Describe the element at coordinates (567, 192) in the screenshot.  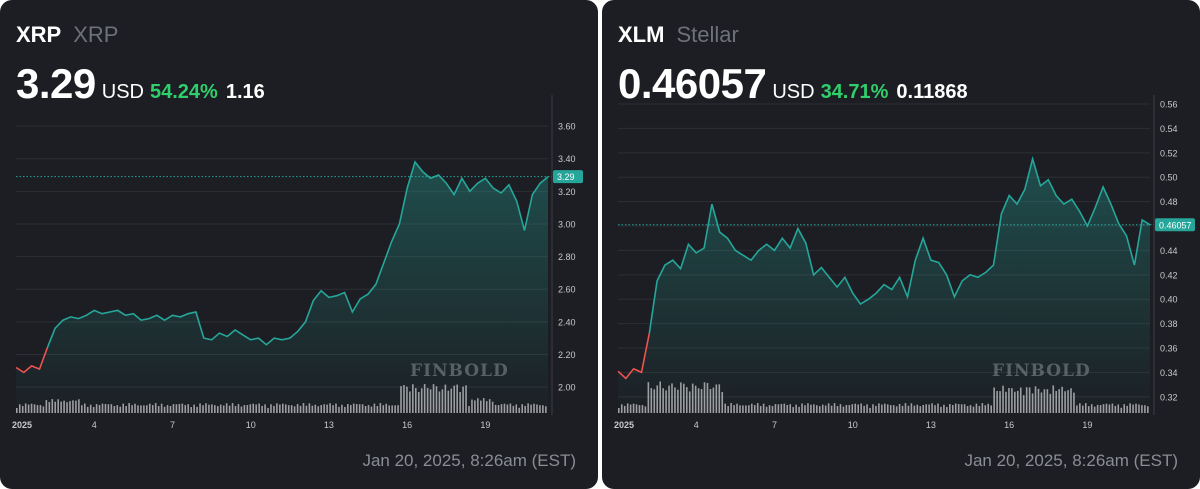
I see `y-tick-label: 3.20` at that location.